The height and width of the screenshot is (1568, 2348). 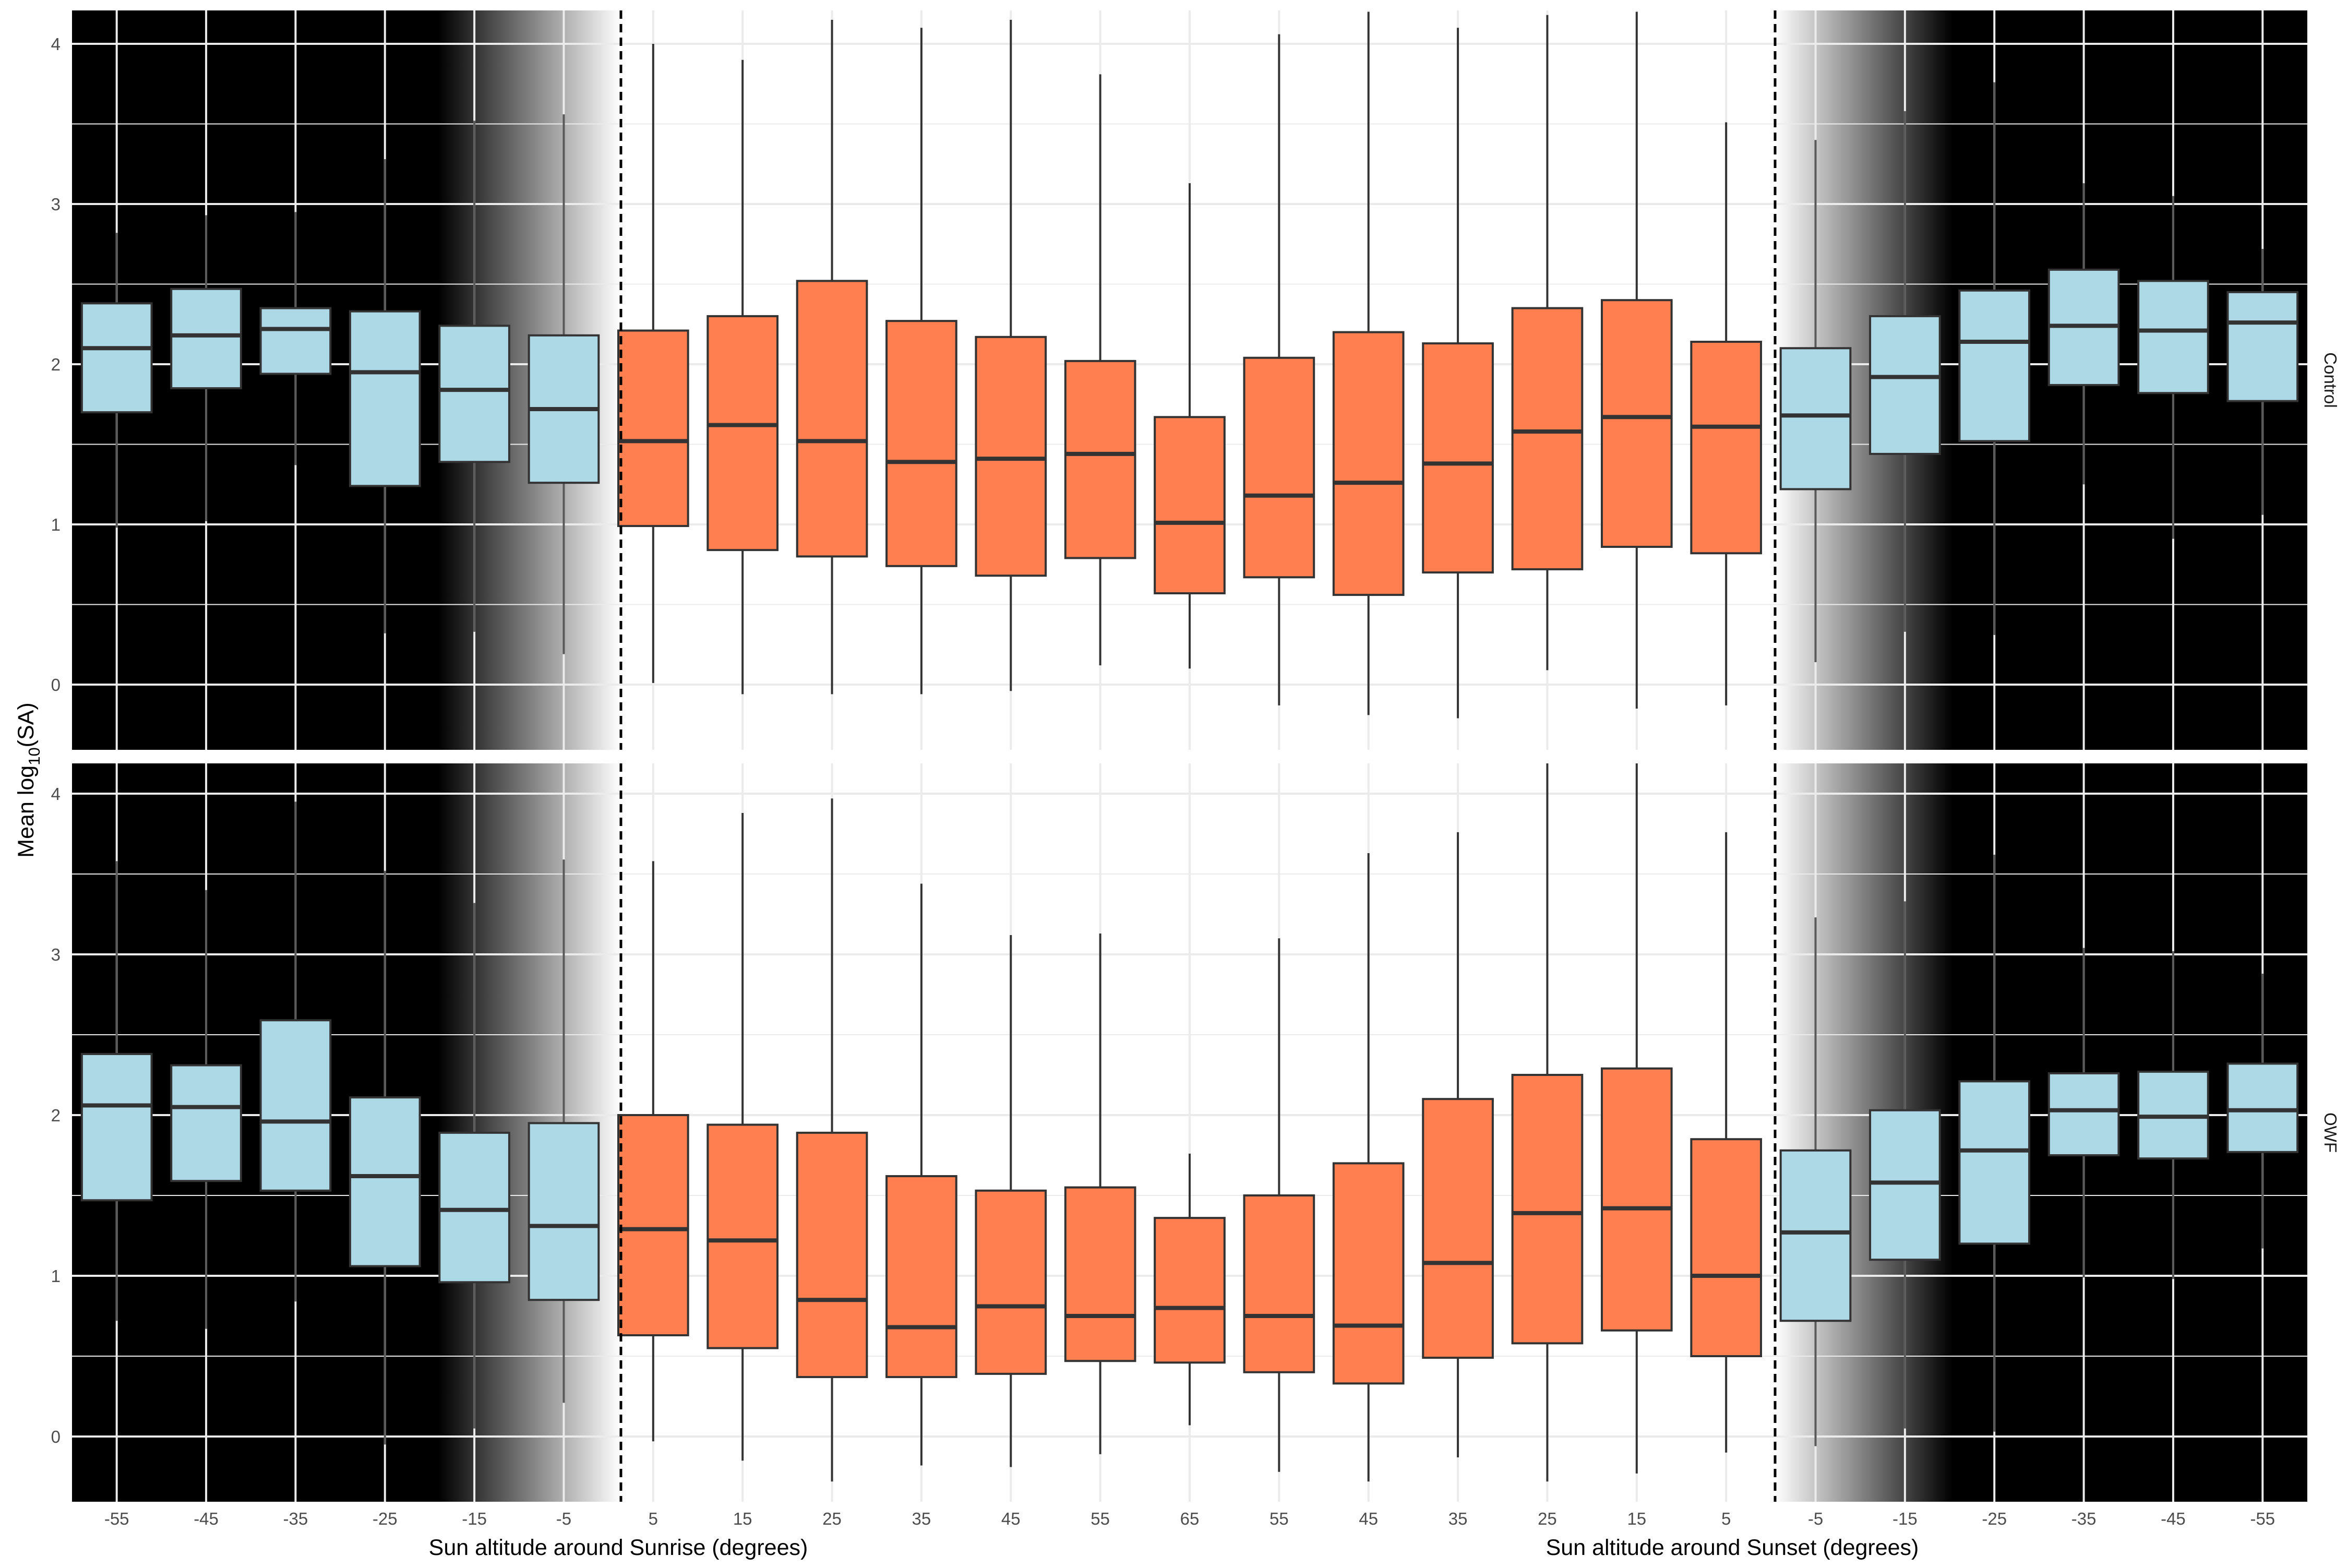 What do you see at coordinates (2330, 380) in the screenshot?
I see `panel-strip-label: Control` at bounding box center [2330, 380].